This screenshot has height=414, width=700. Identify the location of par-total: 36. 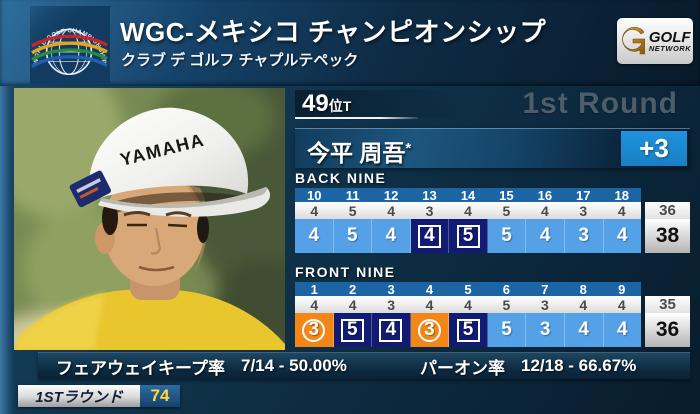
(667, 210).